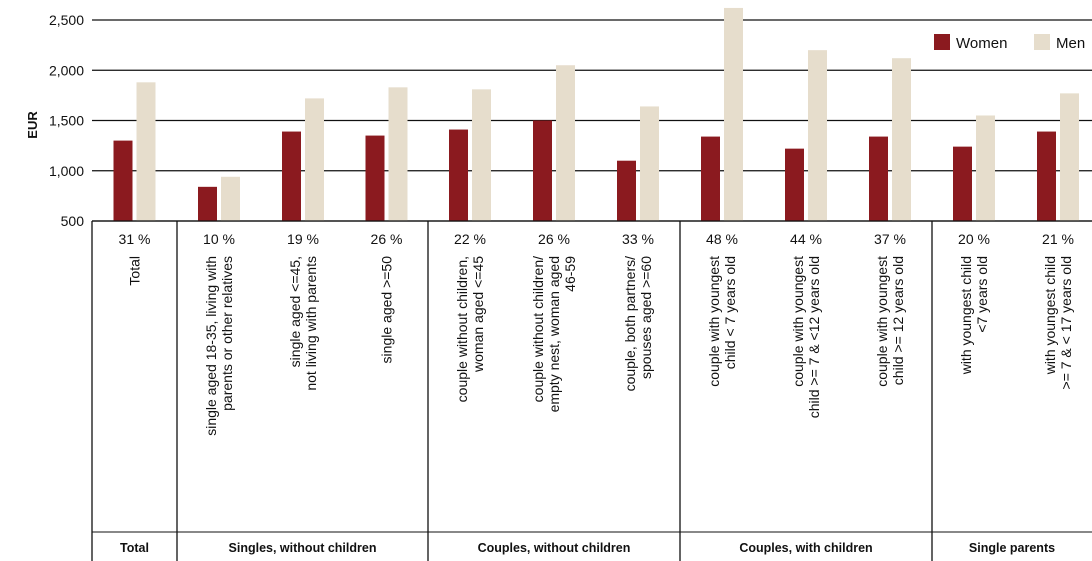 The width and height of the screenshot is (1092, 561). Describe the element at coordinates (135, 271) in the screenshot. I see `category-label: Total` at that location.